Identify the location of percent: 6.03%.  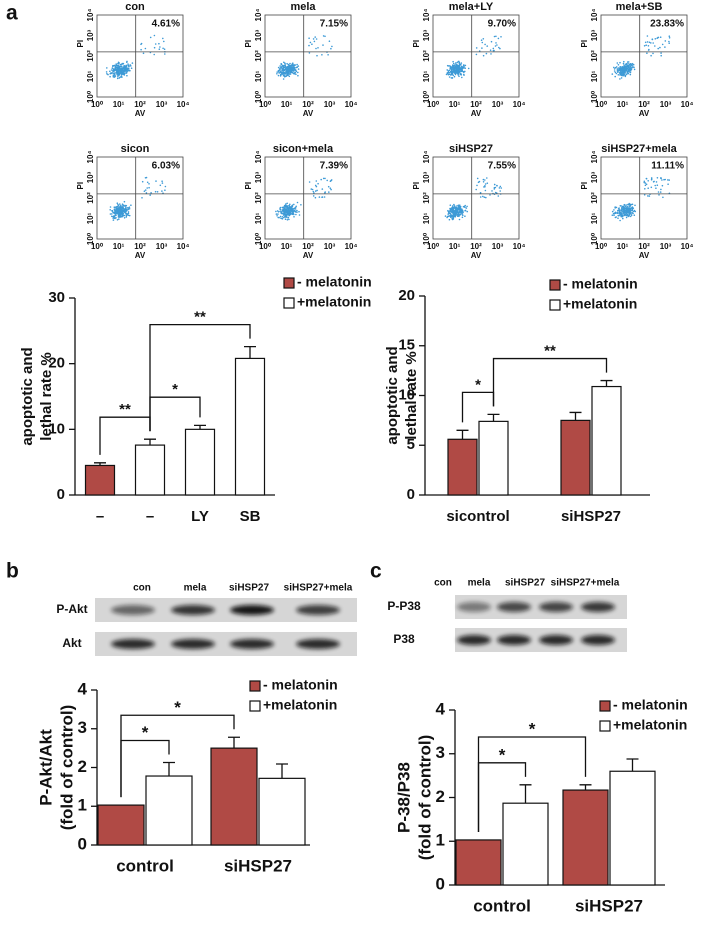
(166, 166).